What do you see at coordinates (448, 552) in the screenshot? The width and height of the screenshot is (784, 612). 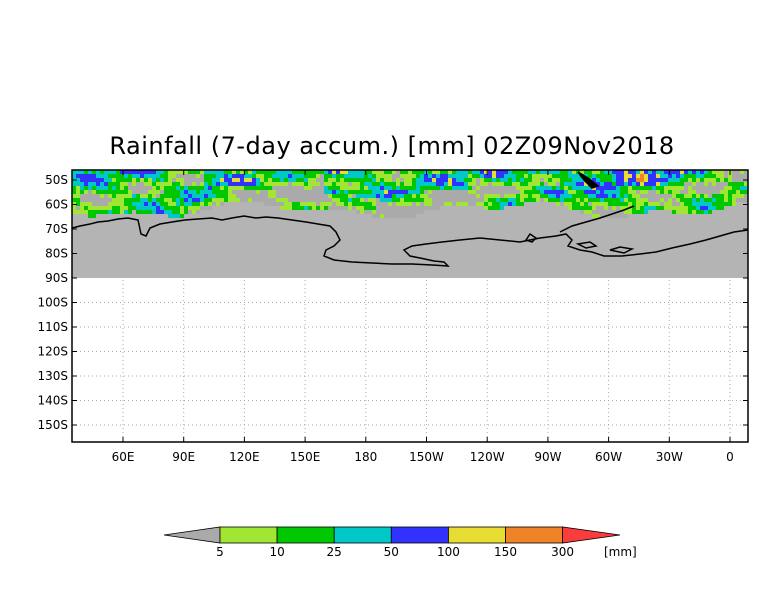 I see `colorbar-threshold-label: 100` at bounding box center [448, 552].